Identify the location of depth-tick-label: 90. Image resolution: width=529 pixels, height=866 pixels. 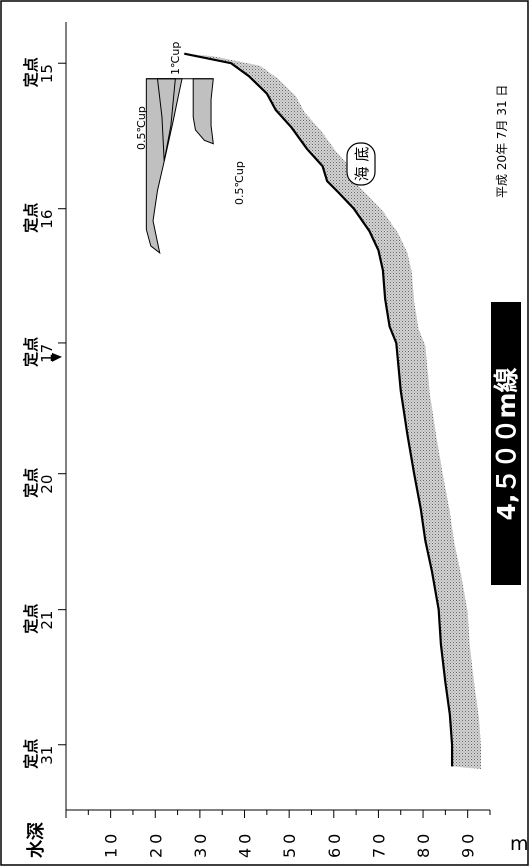
(468, 844).